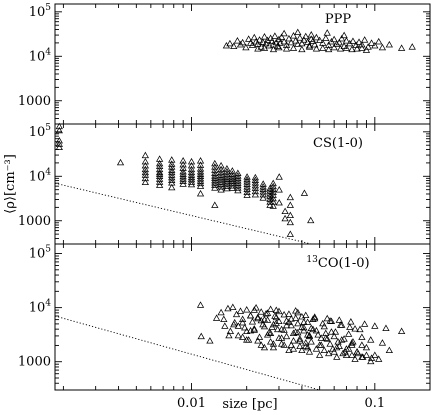 The height and width of the screenshot is (415, 434). I want to click on x-axis-tick-labels: 0.01 0.1, so click(281, 403).